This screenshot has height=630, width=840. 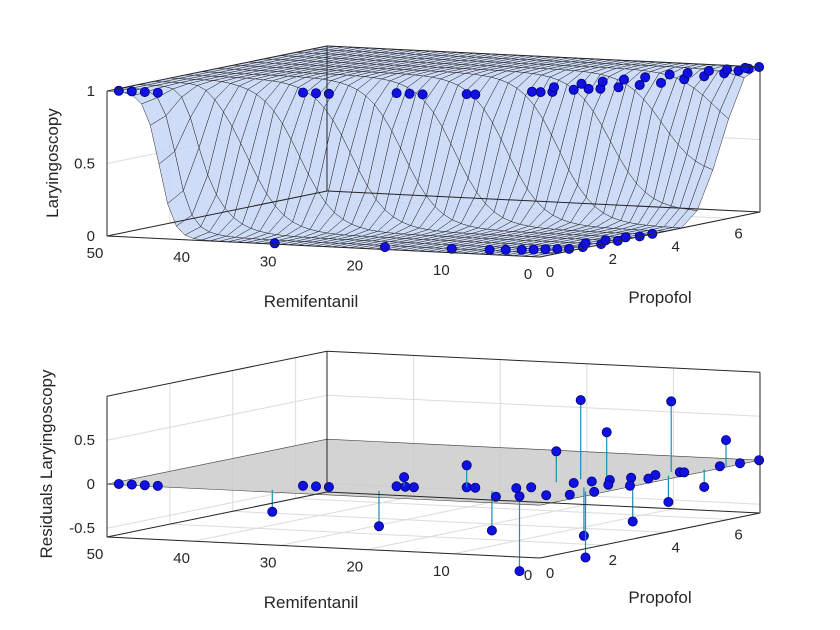 I want to click on stem-plot-xlabel: Remifentanil, so click(x=311, y=602).